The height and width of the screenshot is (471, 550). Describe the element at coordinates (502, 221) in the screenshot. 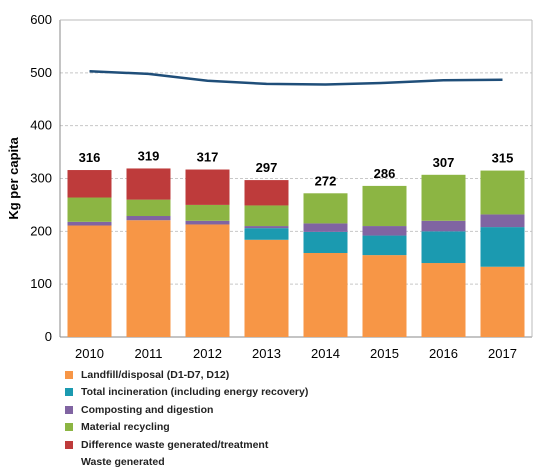

I see `bar-segment-3-2017` at that location.